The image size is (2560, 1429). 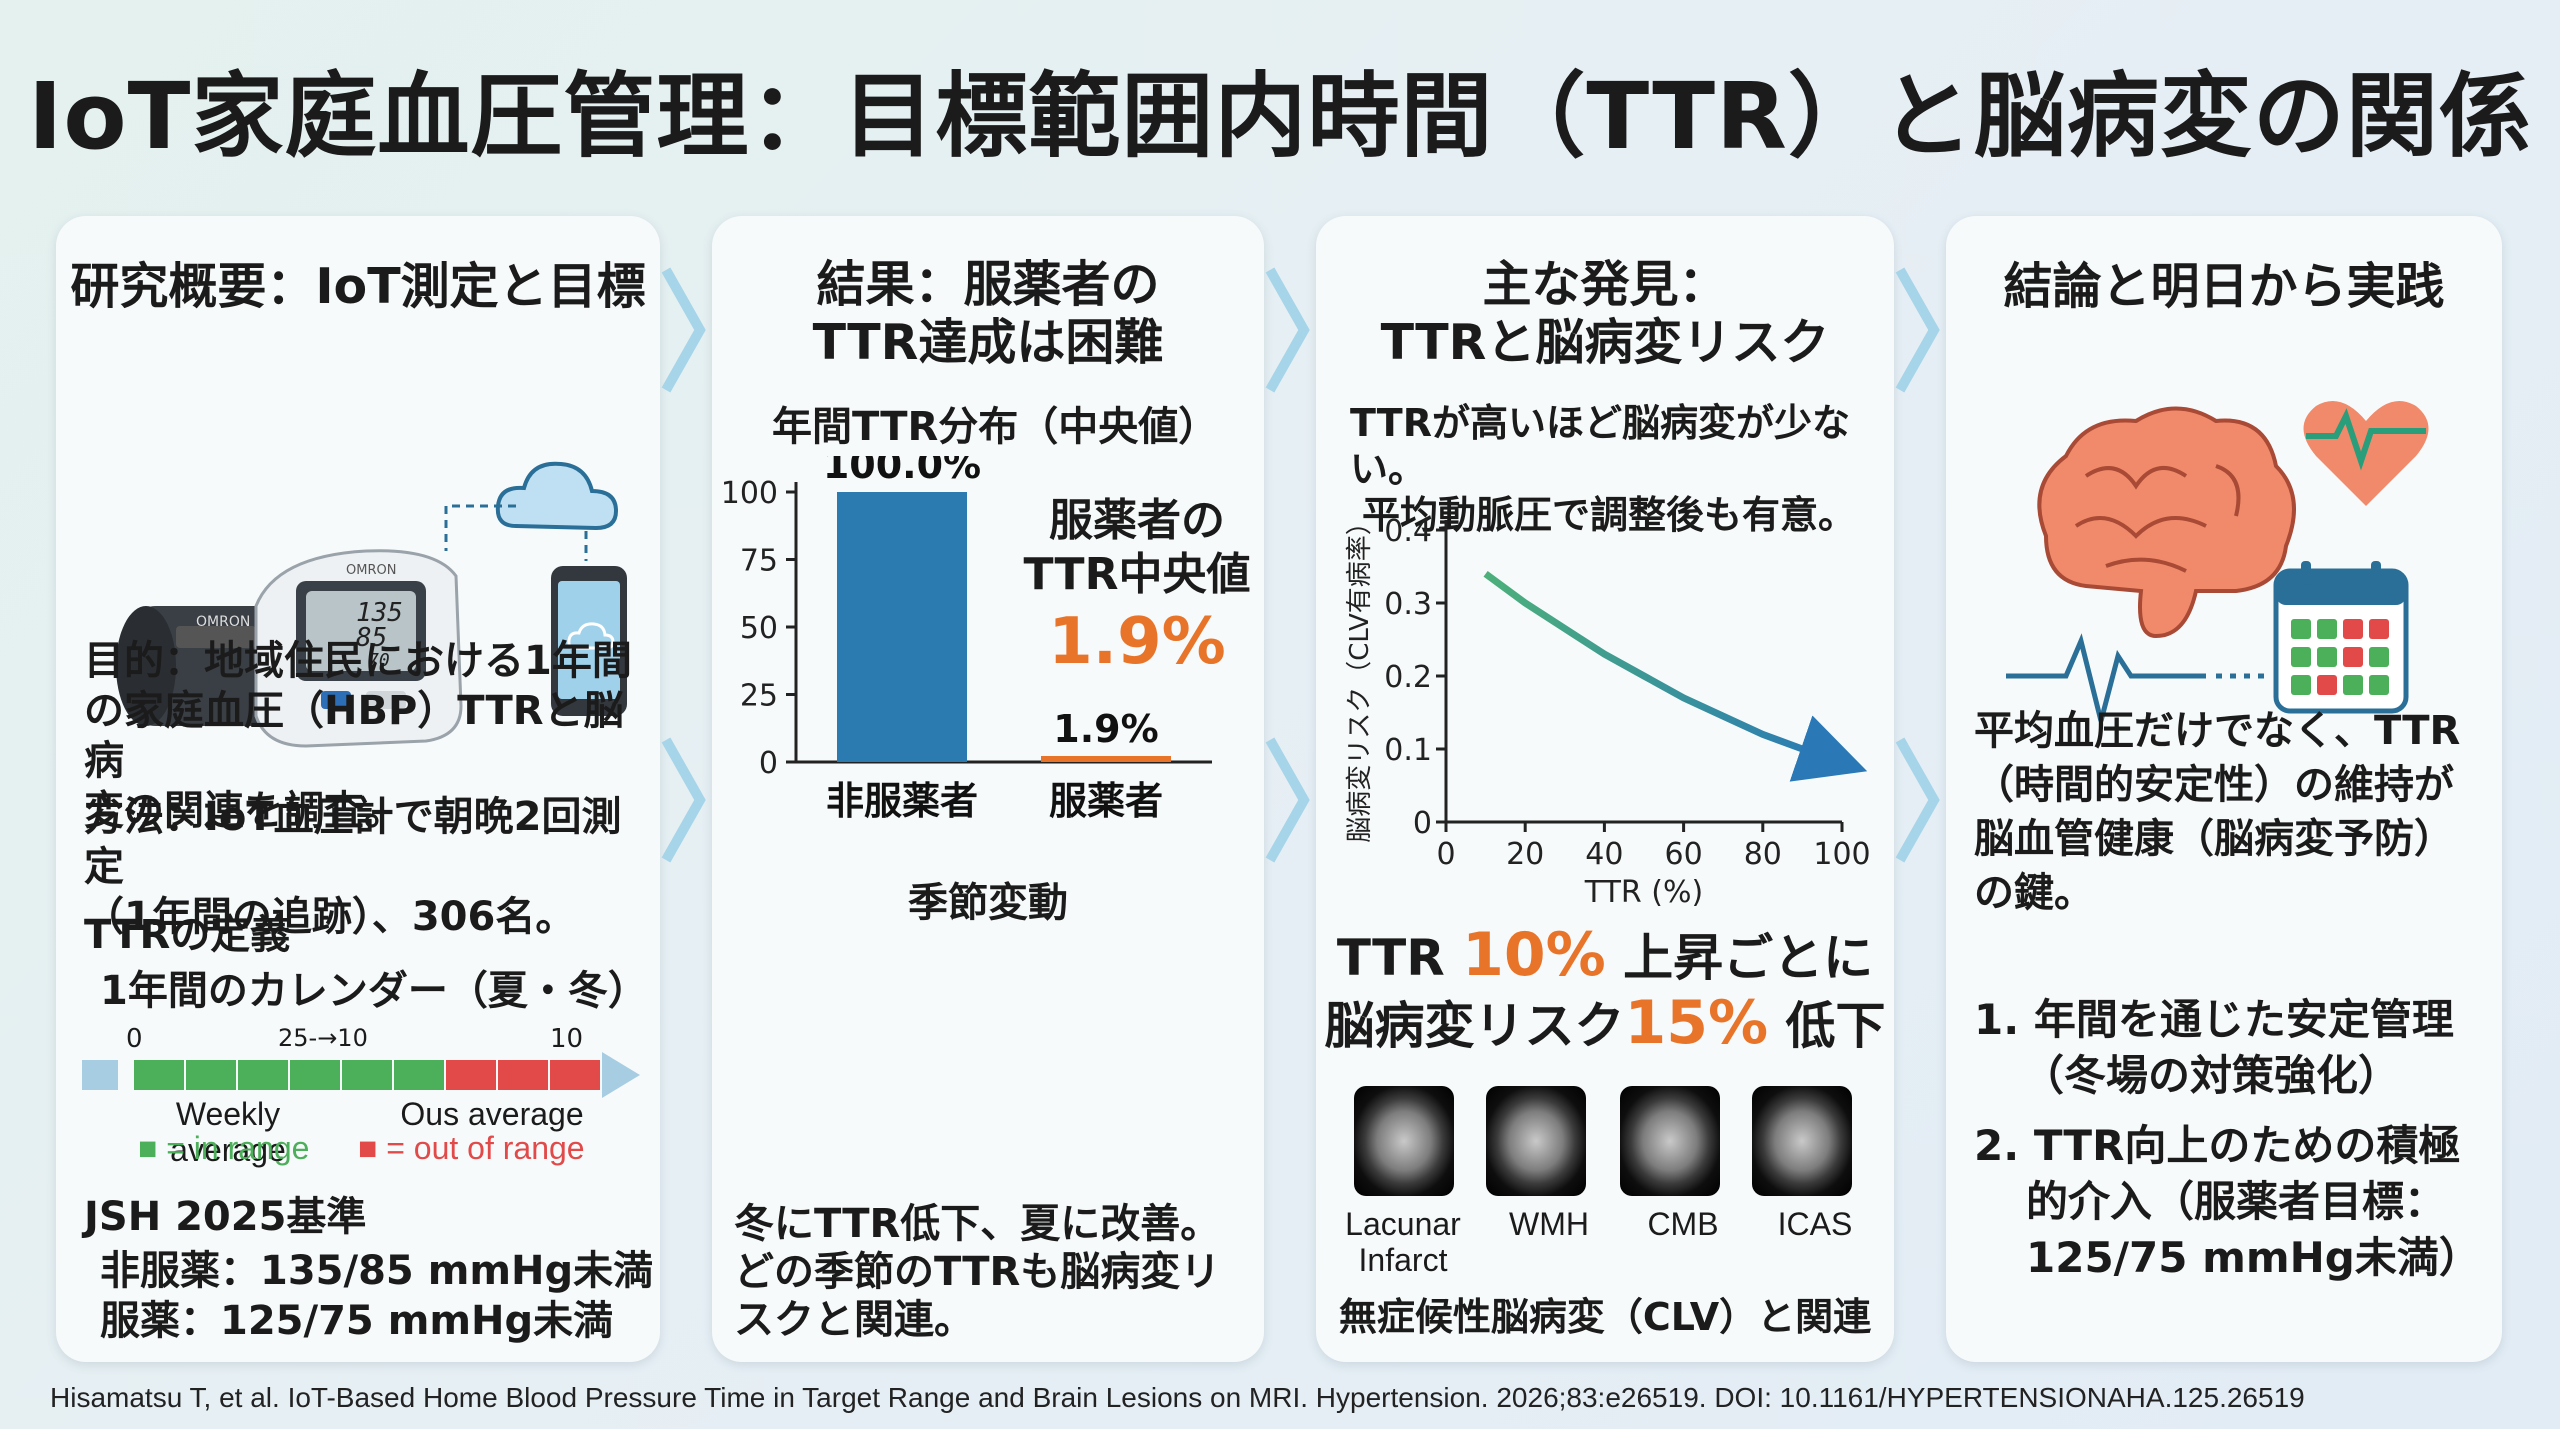 What do you see at coordinates (134, 1039) in the screenshot?
I see `calendar-tick-0: 0` at bounding box center [134, 1039].